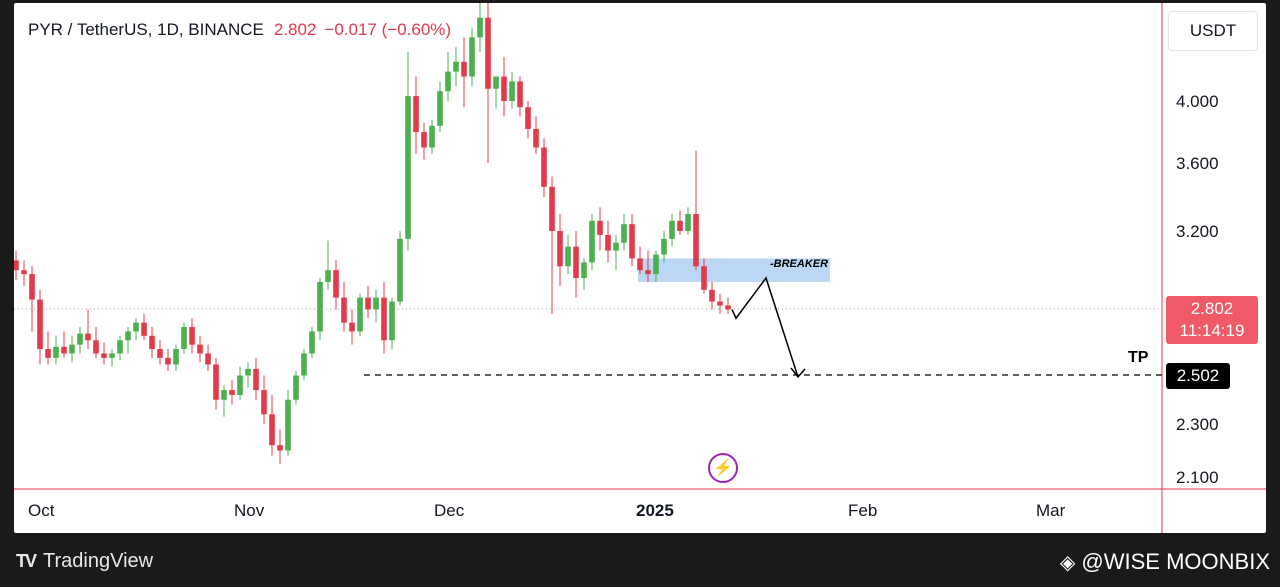  What do you see at coordinates (1213, 31) in the screenshot?
I see `currency-button: USDT` at bounding box center [1213, 31].